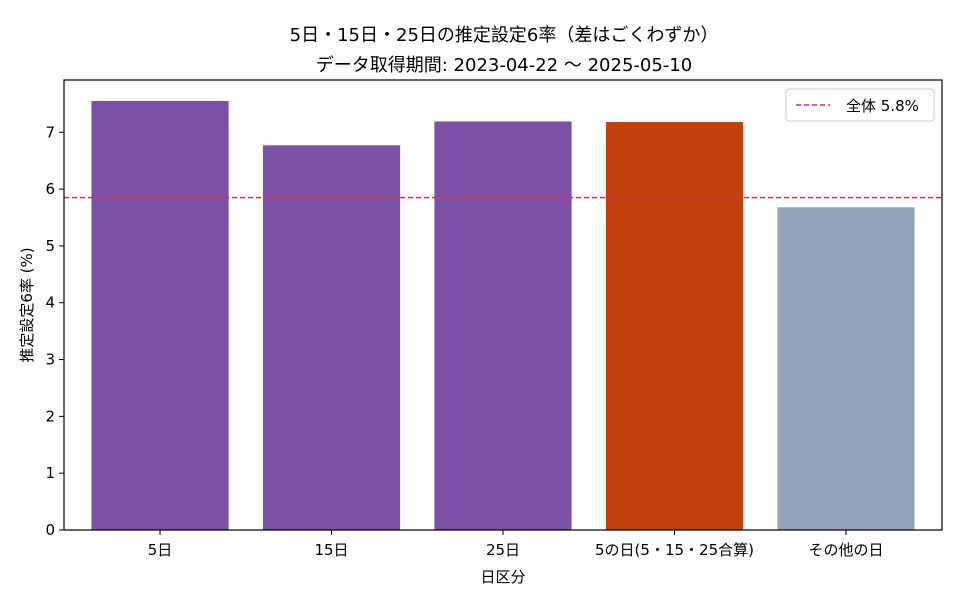 The image size is (960, 600). Describe the element at coordinates (50, 303) in the screenshot. I see `y-tick-label: 4` at that location.